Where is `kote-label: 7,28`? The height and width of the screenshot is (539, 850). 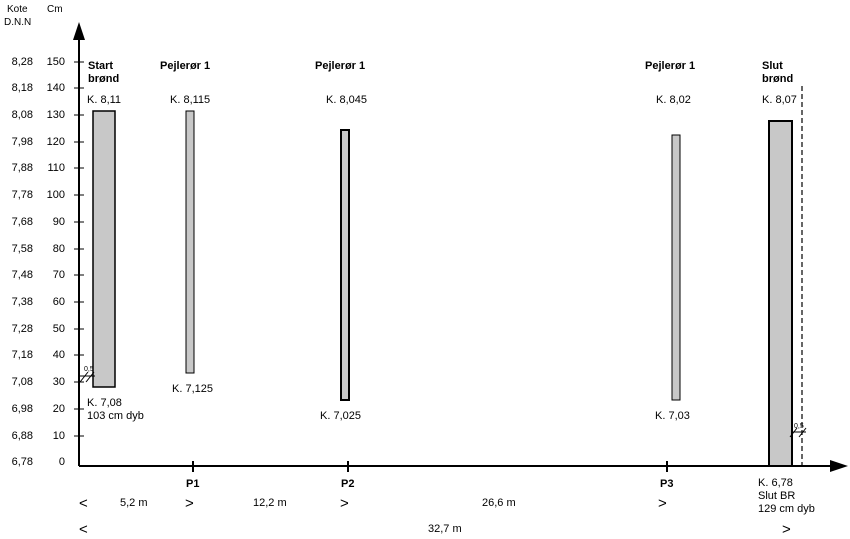
kote-label: 7,28 is located at coordinates (22, 329).